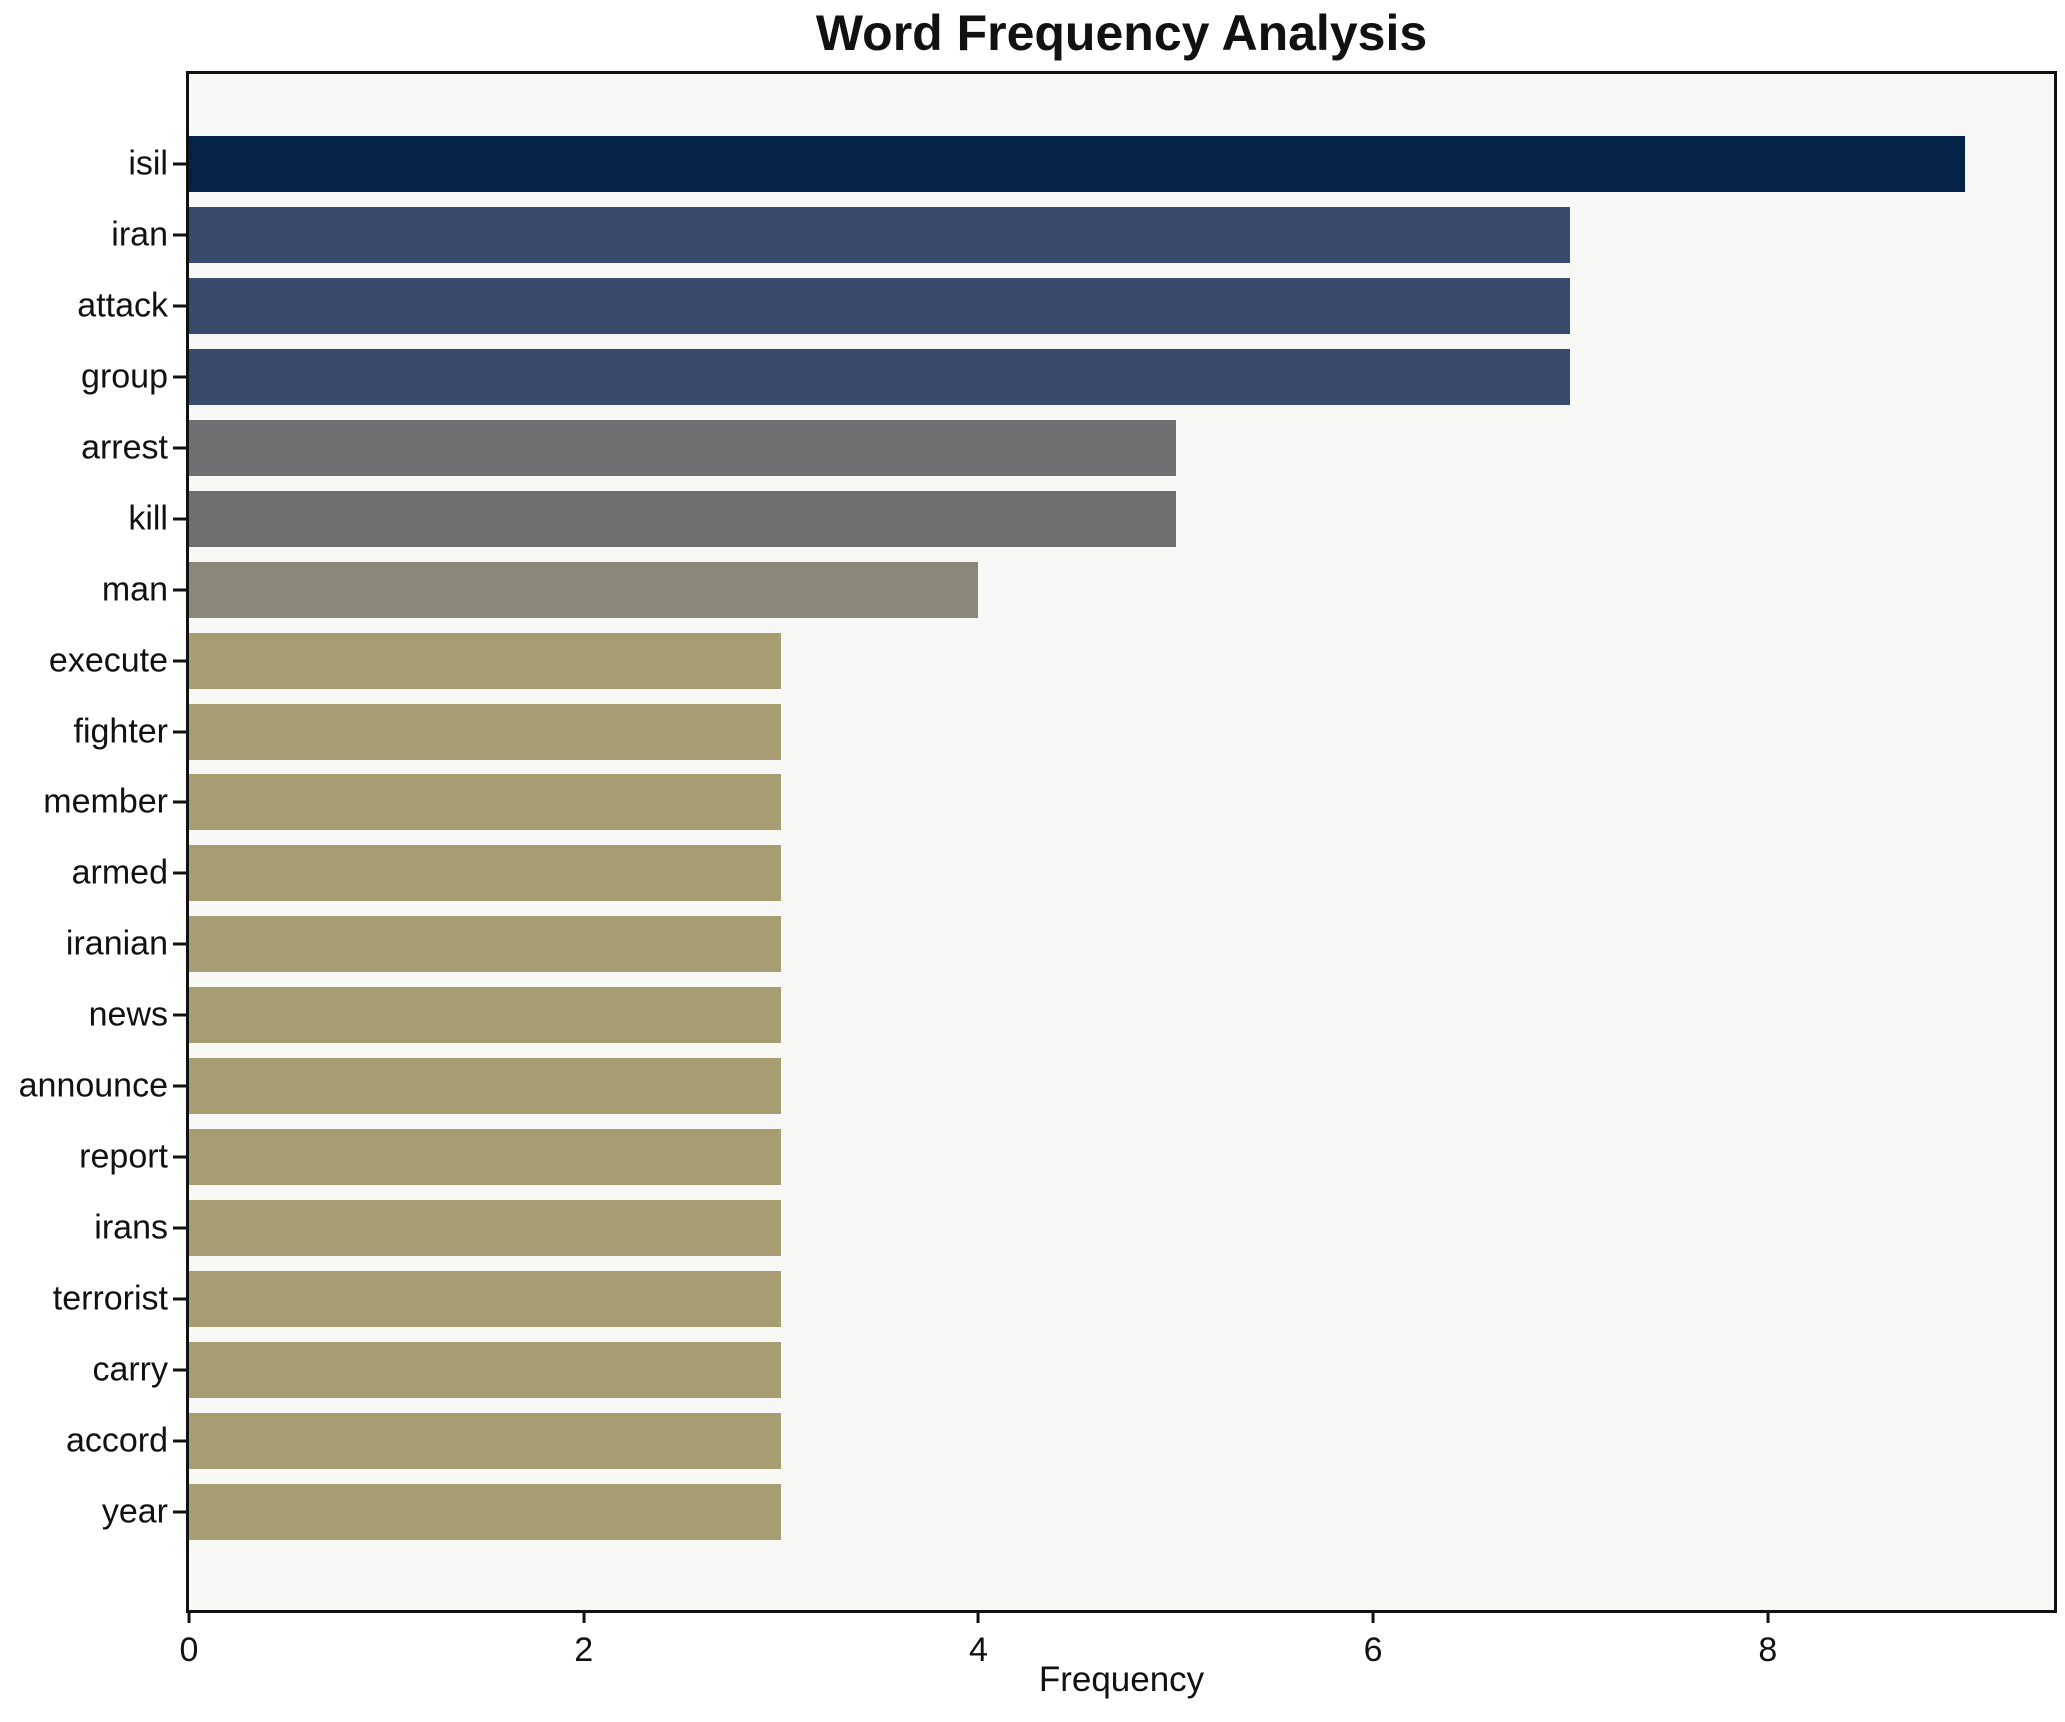 Image resolution: width=2065 pixels, height=1722 pixels. Describe the element at coordinates (1060, 944) in the screenshot. I see `bar-row: iranian` at that location.